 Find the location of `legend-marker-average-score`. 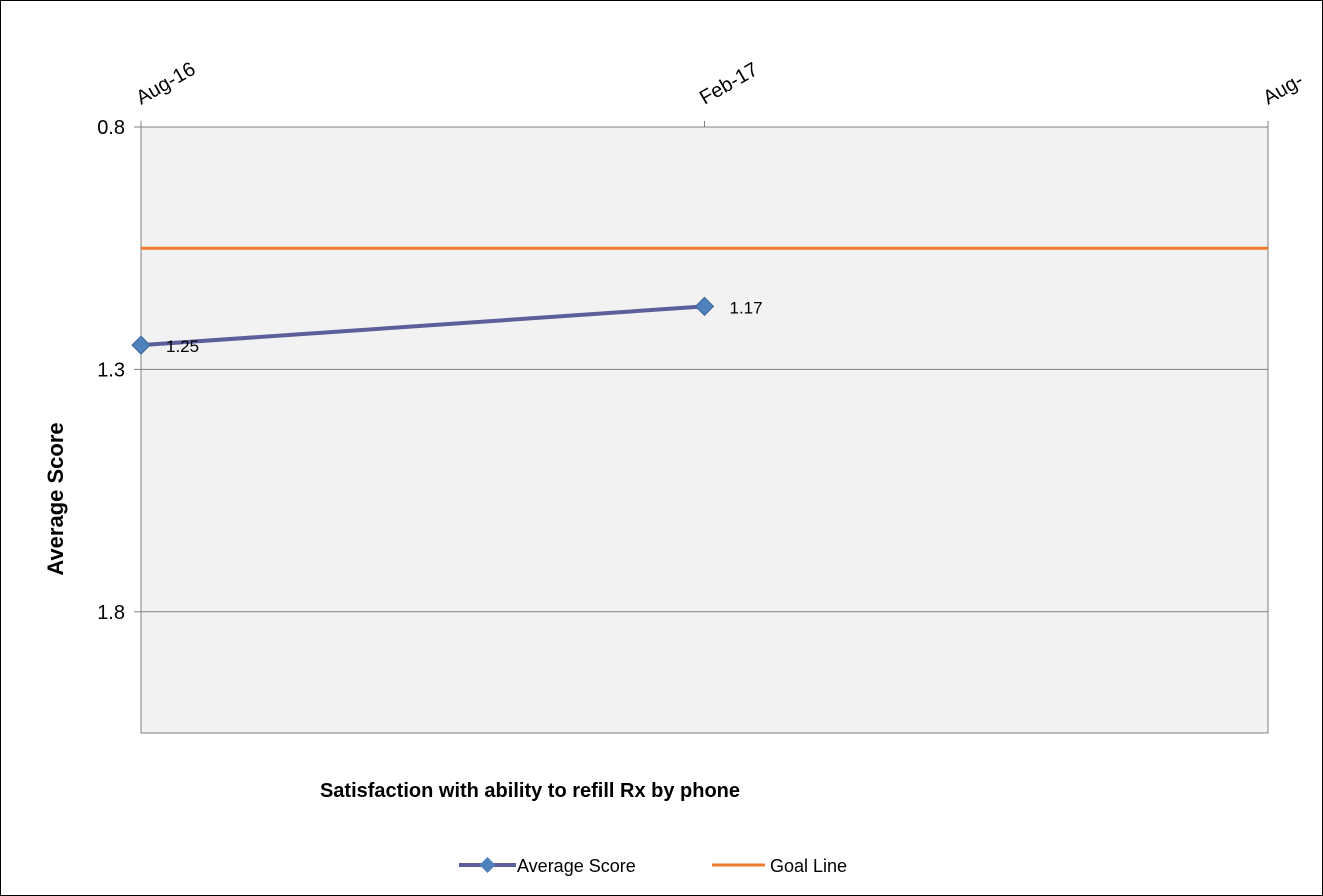

legend-marker-average-score is located at coordinates (487, 865).